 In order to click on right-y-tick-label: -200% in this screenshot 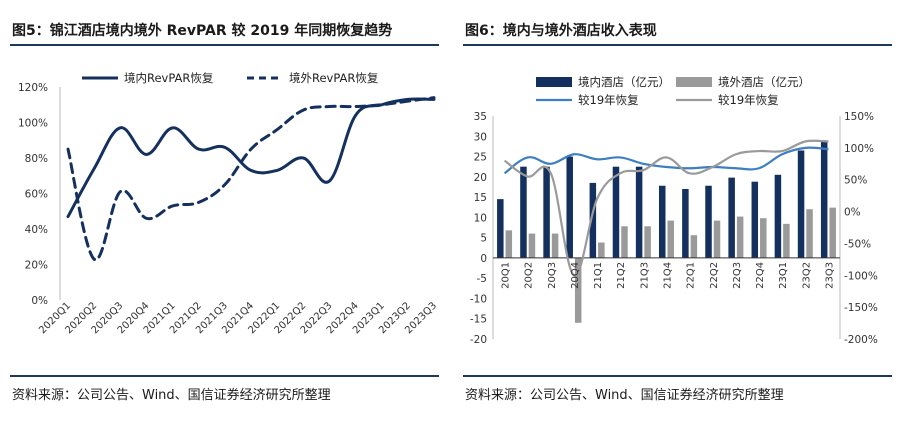, I will do `click(861, 340)`.